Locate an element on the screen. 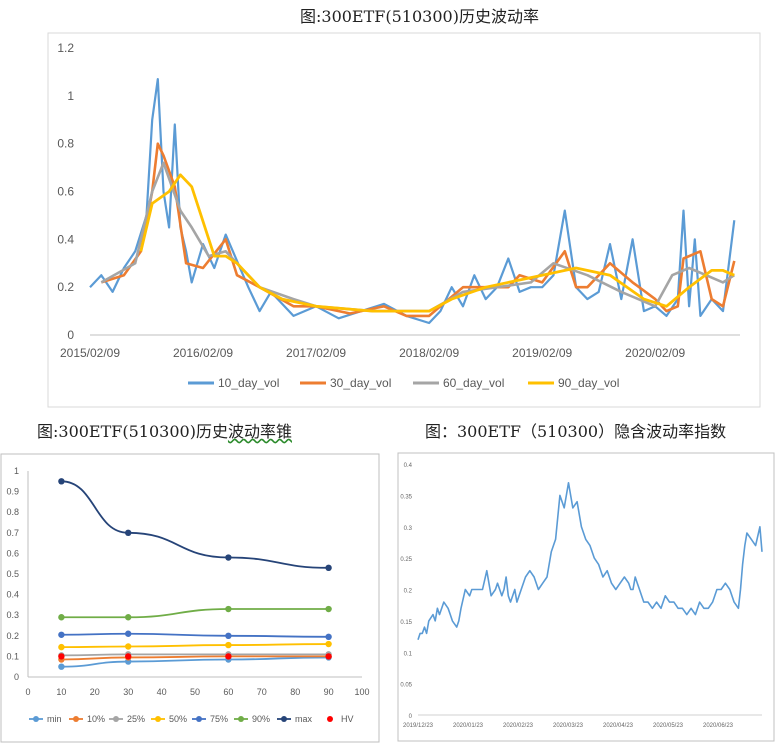  chart1-y-tick: 0.6 is located at coordinates (65, 192).